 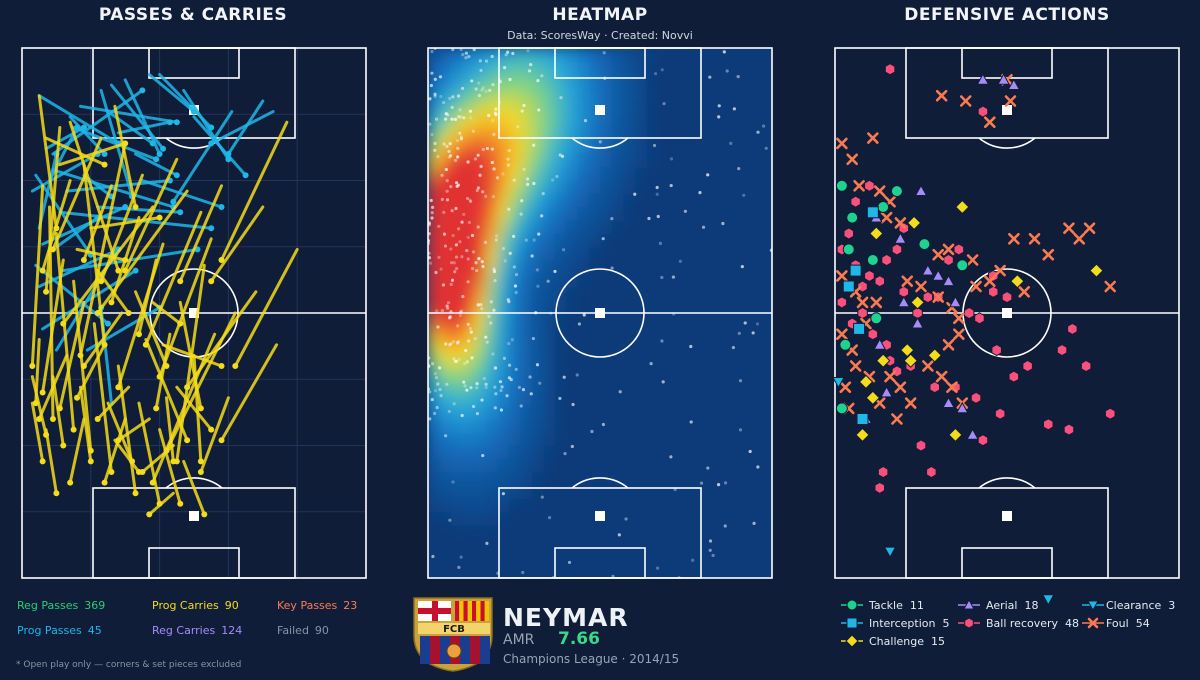 What do you see at coordinates (197, 630) in the screenshot?
I see `legend-reg-carries: Reg Carries 124` at bounding box center [197, 630].